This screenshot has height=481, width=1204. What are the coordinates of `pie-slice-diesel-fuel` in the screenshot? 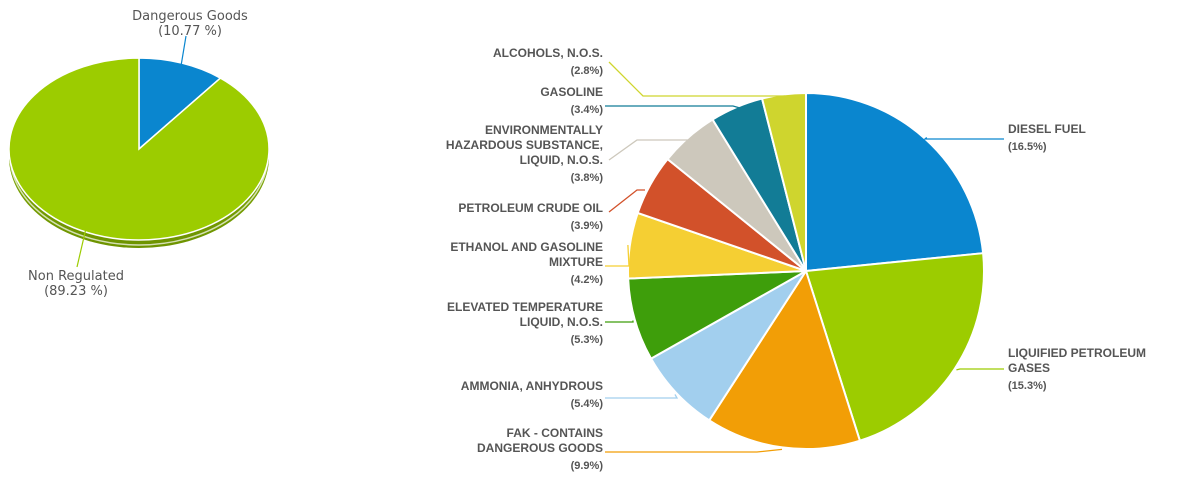 It's located at (895, 182).